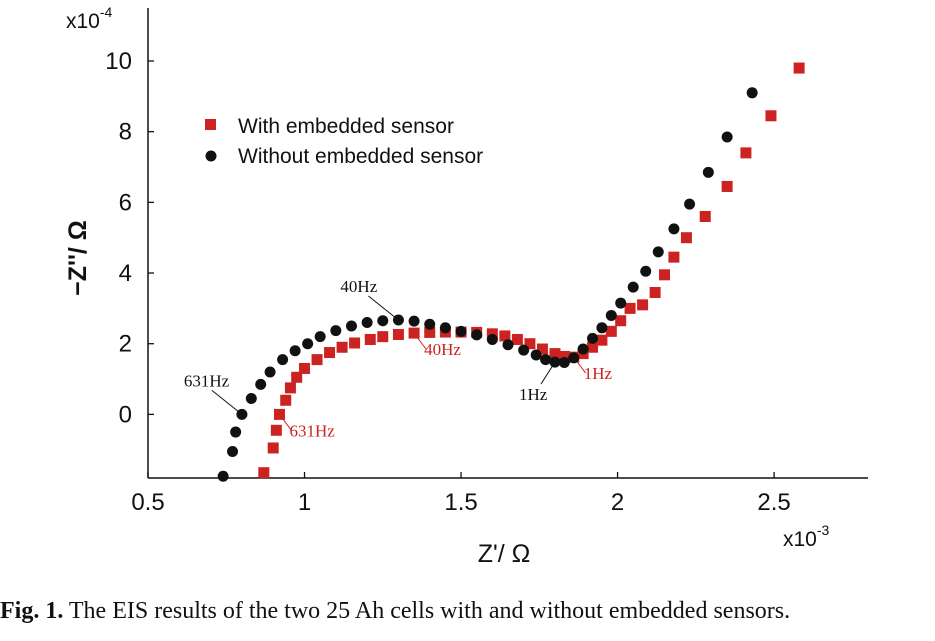 This screenshot has height=641, width=935. I want to click on legend-label-with-sensor: With embedded sensor, so click(346, 126).